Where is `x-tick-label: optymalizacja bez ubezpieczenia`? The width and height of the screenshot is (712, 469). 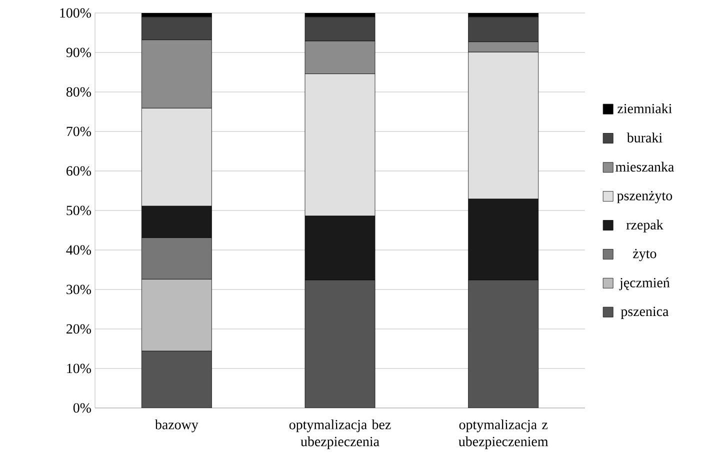
x-tick-label: optymalizacja bez ubezpieczenia is located at coordinates (340, 434).